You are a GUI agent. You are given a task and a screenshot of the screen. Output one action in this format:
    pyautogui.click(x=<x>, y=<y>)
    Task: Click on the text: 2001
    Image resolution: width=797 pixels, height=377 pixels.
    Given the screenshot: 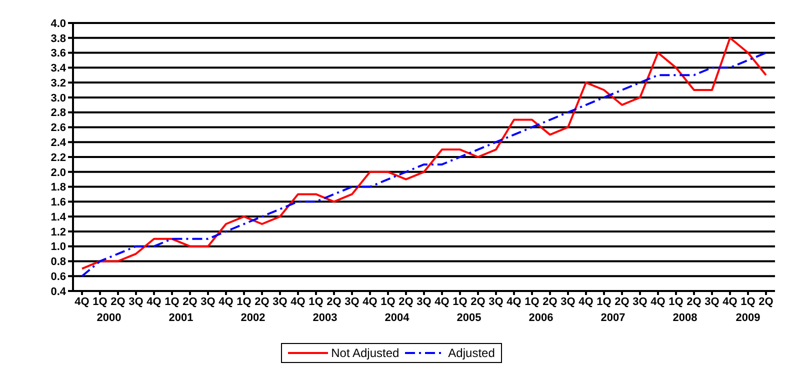 What is the action you would take?
    pyautogui.click(x=181, y=318)
    